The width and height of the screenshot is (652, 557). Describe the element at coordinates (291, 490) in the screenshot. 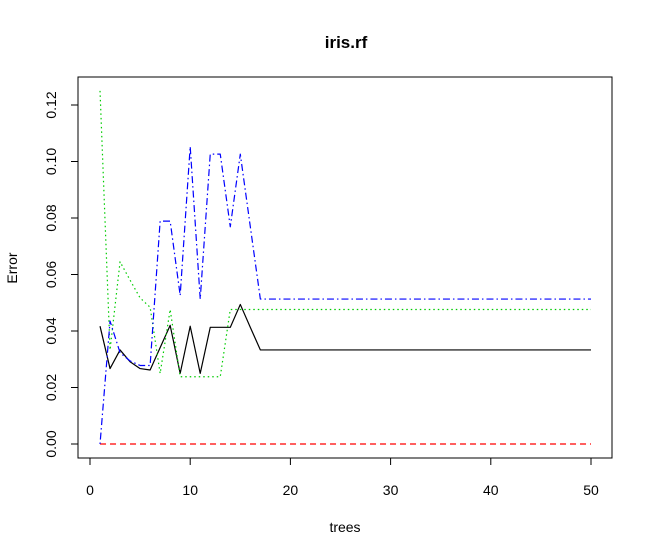

I see `x-tick-label: 20` at that location.